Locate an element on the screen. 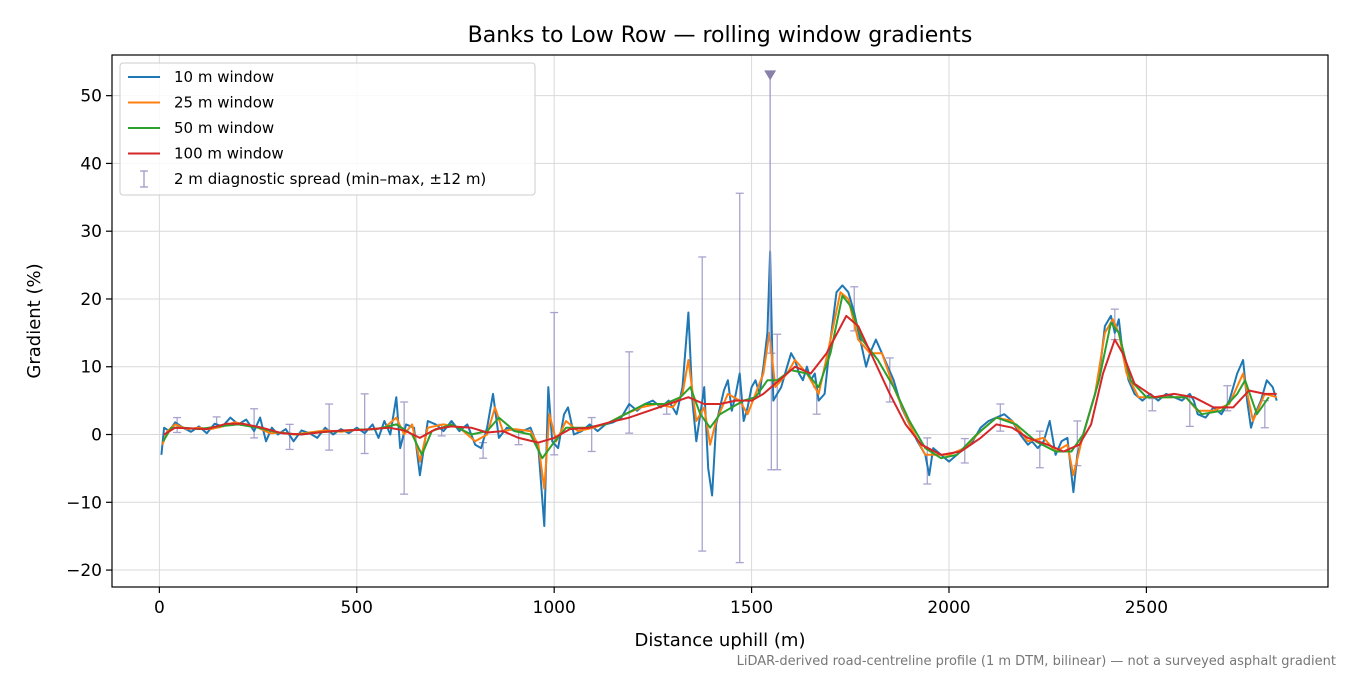  legend-box is located at coordinates (327, 129).